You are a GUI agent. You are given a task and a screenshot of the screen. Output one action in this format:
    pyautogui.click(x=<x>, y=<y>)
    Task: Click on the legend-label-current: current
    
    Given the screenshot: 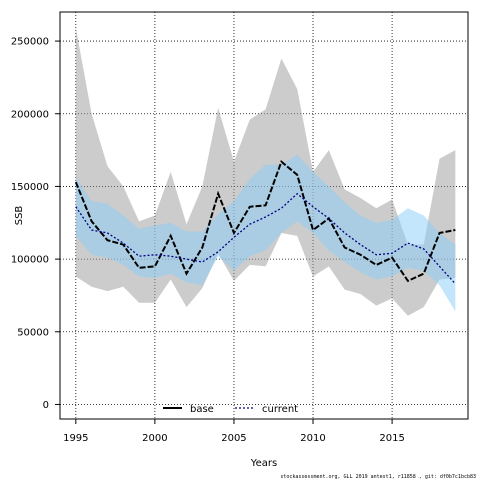 What is the action you would take?
    pyautogui.click(x=280, y=409)
    